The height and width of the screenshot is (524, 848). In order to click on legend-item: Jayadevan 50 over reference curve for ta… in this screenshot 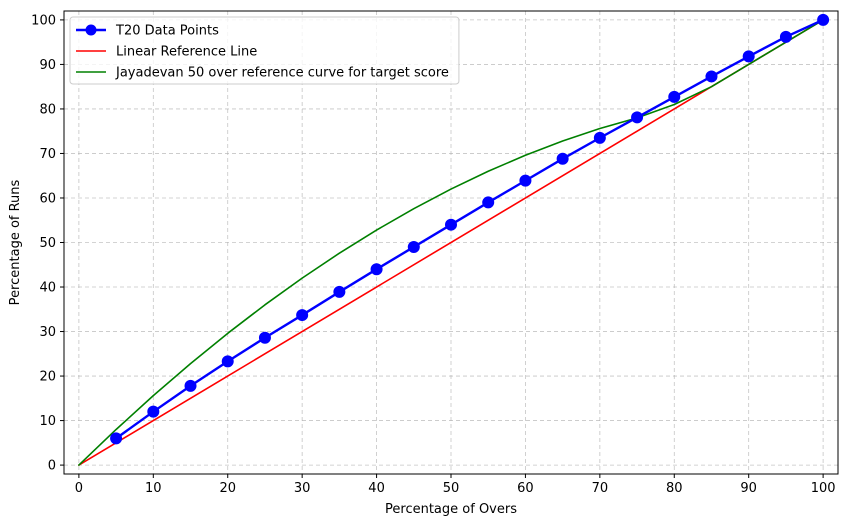, I will do `click(262, 73)`.